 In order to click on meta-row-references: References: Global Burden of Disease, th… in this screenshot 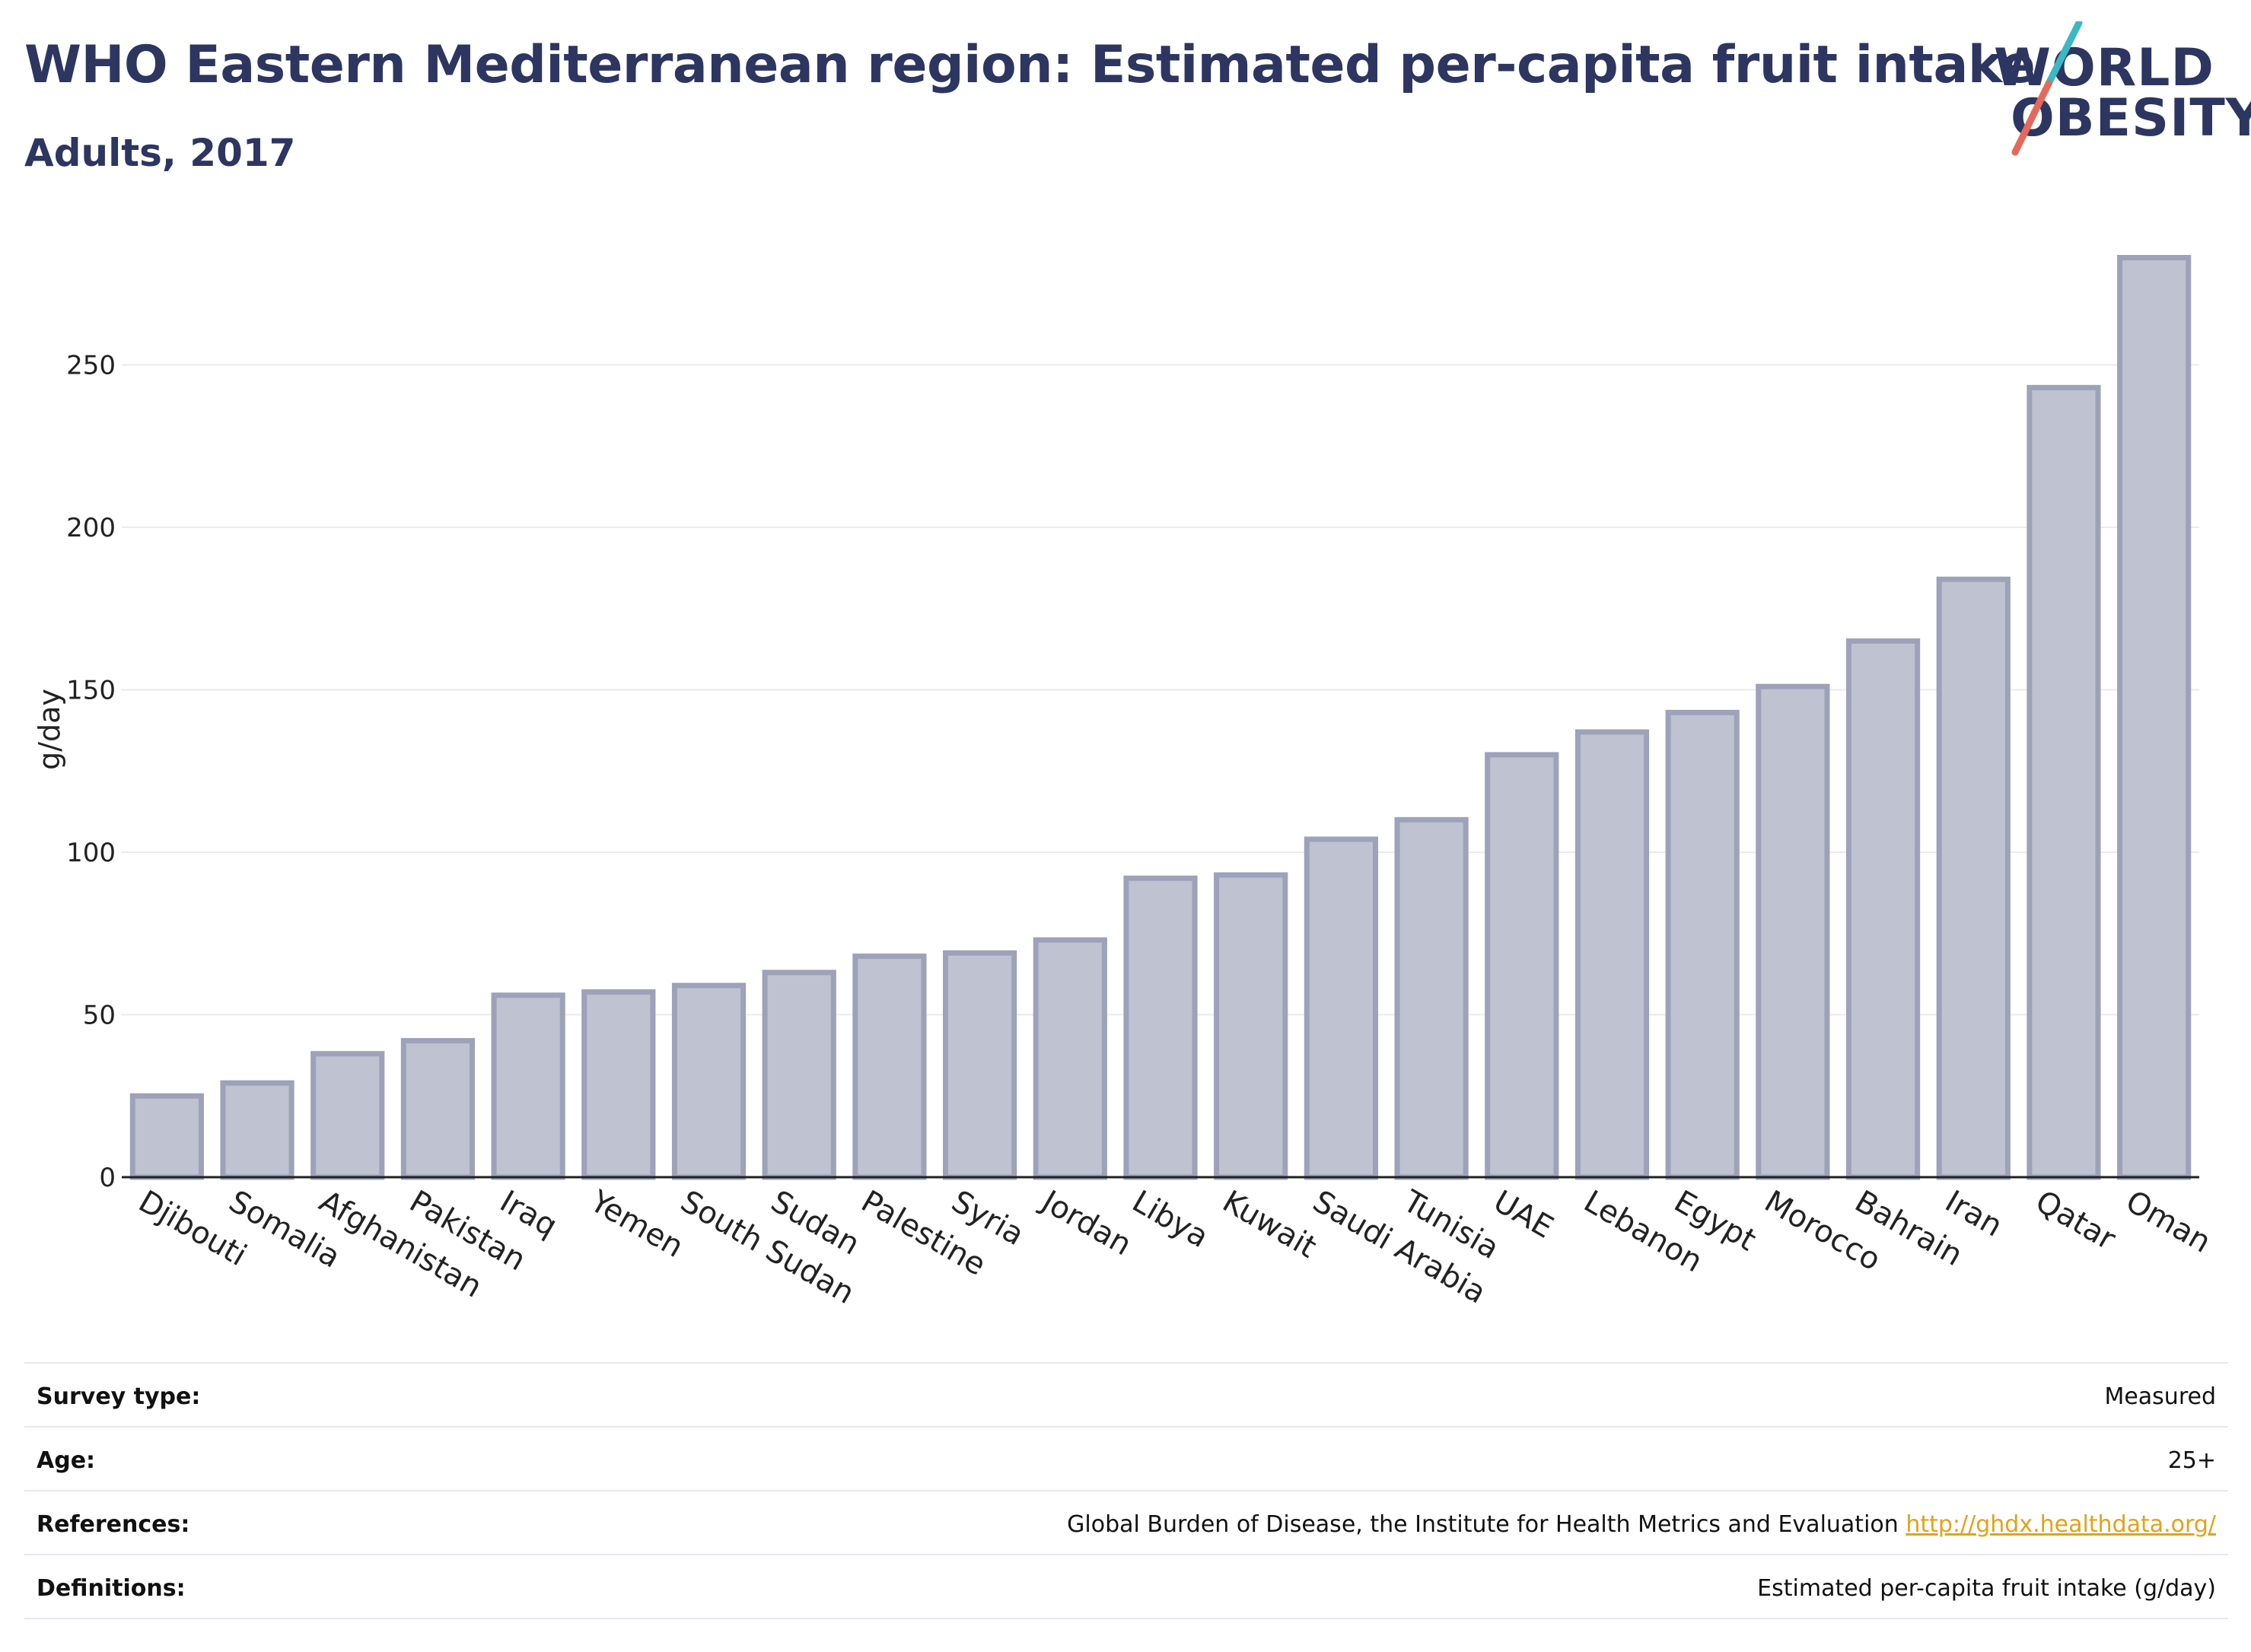, I will do `click(1126, 1523)`.